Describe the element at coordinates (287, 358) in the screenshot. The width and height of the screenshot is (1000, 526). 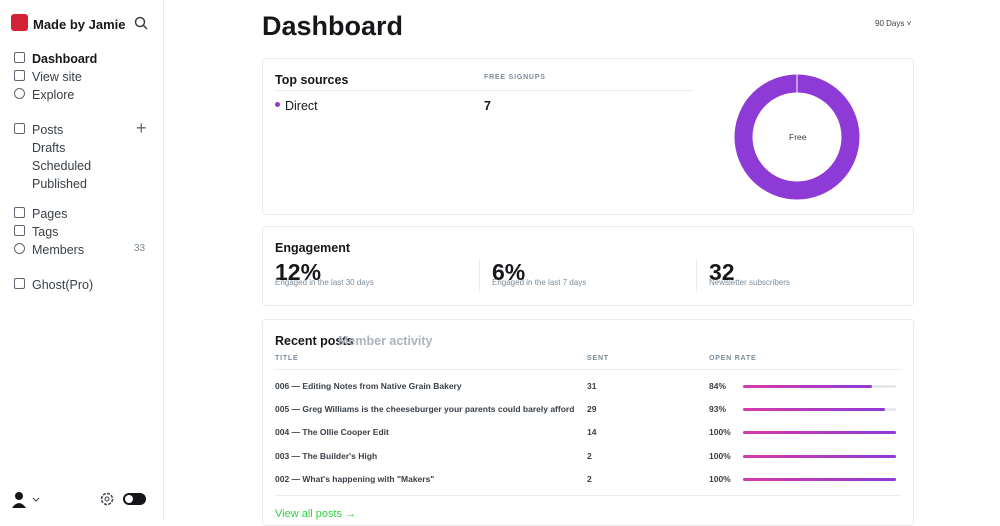
I see `column-header: TITLE` at that location.